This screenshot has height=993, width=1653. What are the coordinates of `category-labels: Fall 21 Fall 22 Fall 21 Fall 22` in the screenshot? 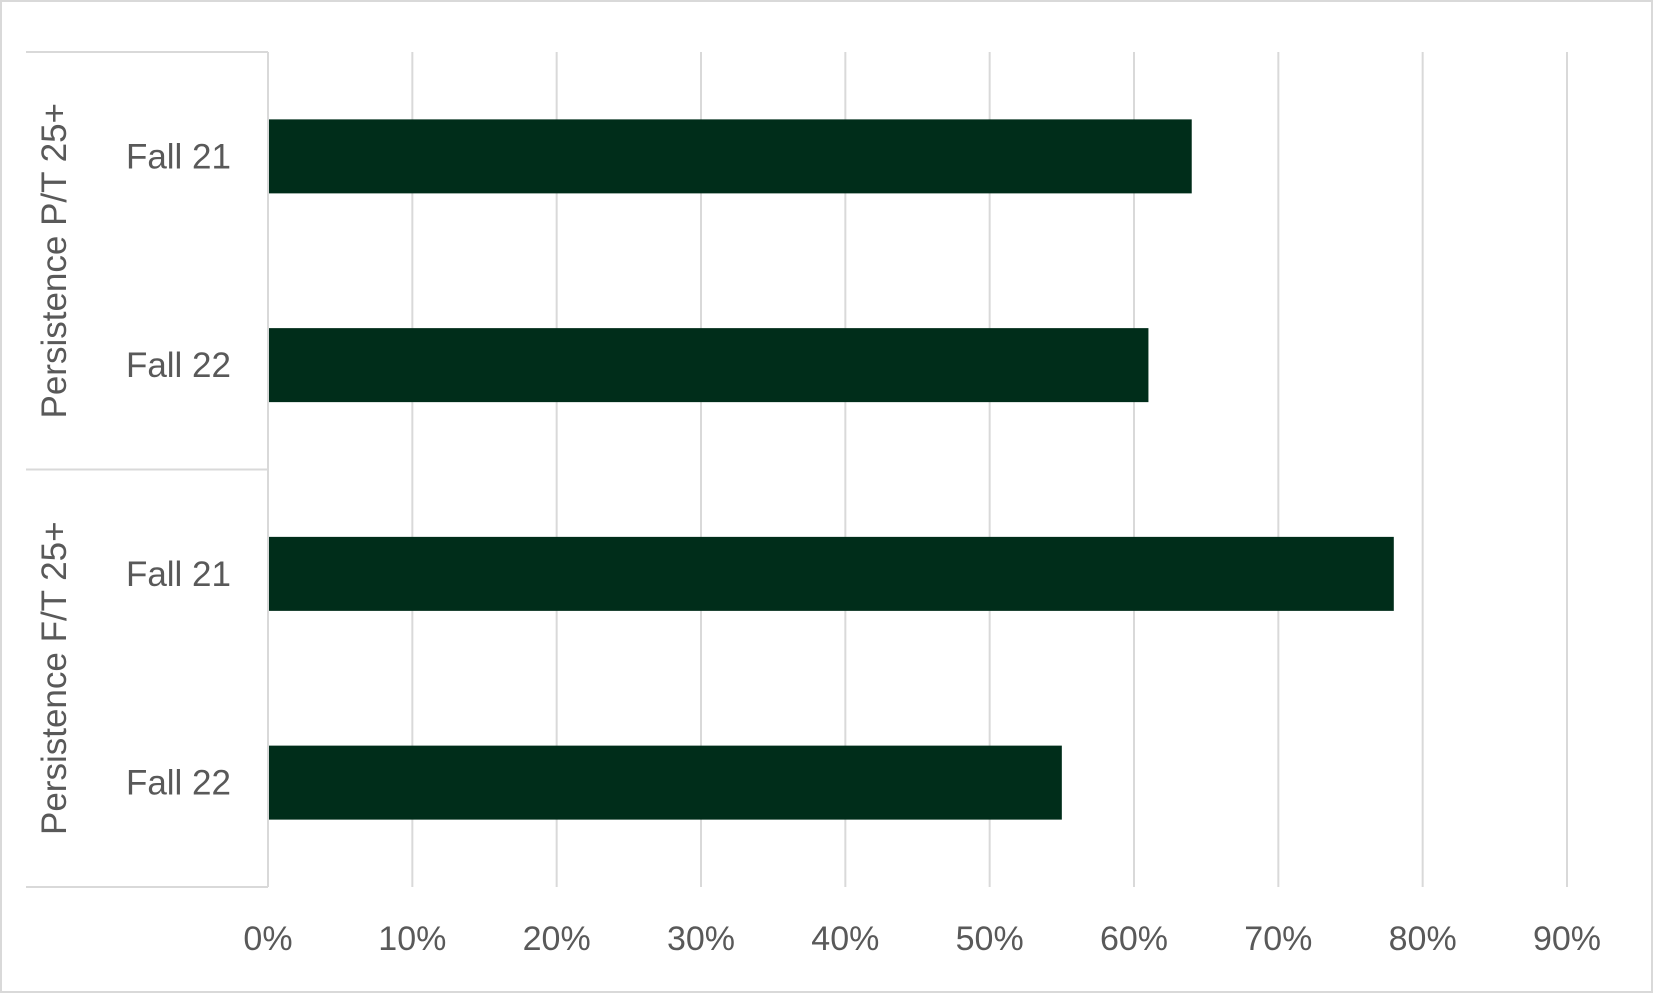 It's located at (178, 469).